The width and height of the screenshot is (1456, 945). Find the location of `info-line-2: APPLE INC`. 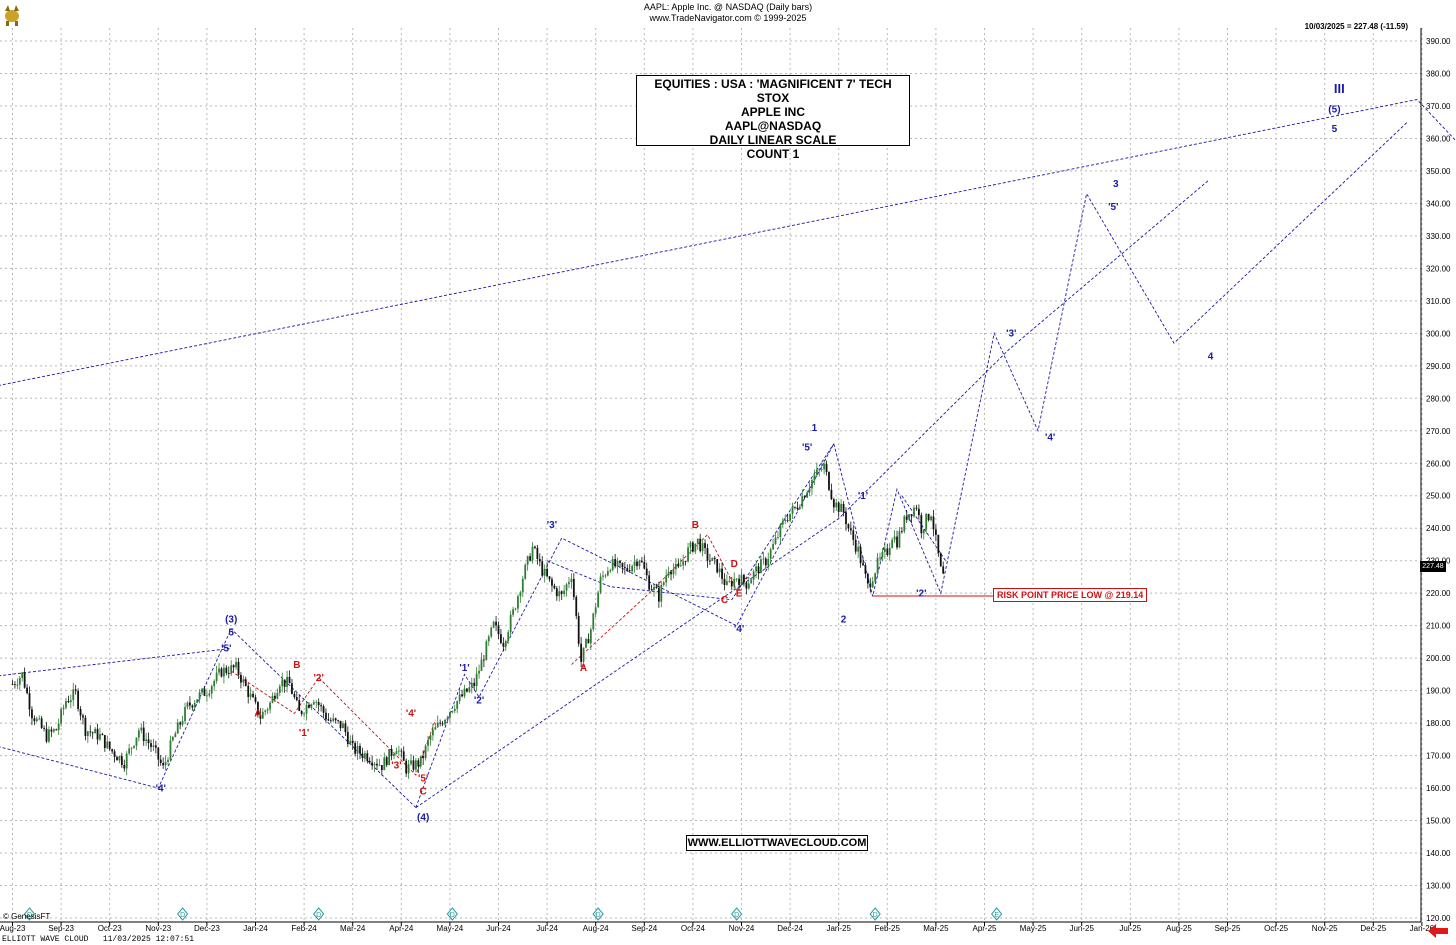

info-line-2: APPLE INC is located at coordinates (772, 112).